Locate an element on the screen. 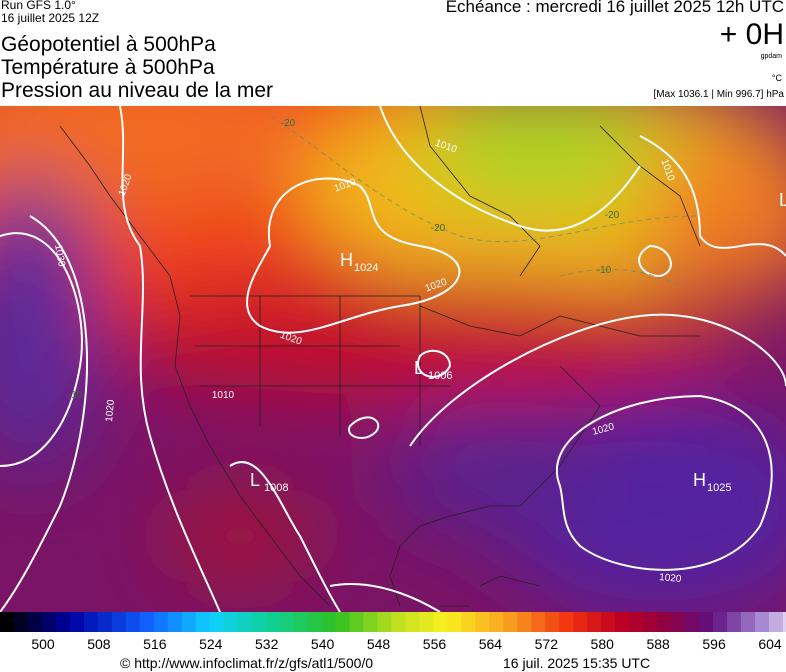  isobar-label: 1010 is located at coordinates (223, 395).